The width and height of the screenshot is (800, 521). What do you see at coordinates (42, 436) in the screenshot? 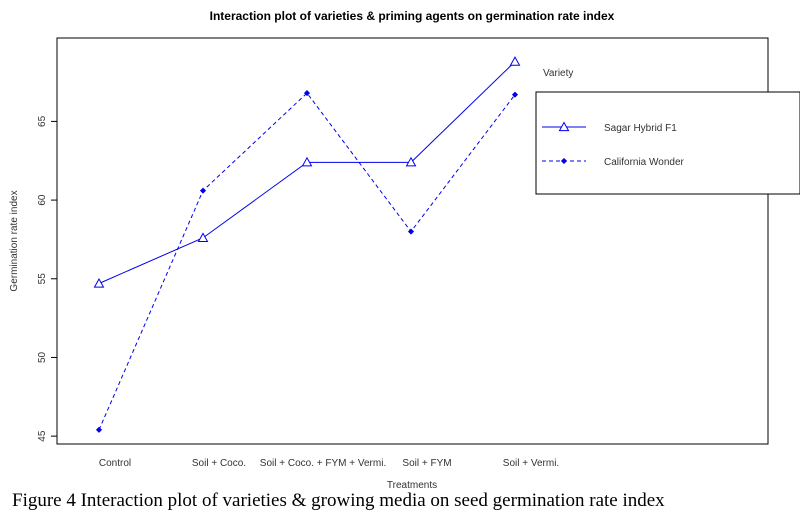
I see `y-tick-label: 45` at bounding box center [42, 436].